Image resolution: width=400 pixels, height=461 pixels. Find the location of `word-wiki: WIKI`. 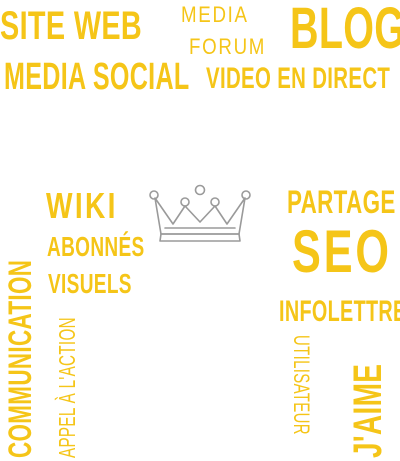

word-wiki: WIKI is located at coordinates (82, 205).